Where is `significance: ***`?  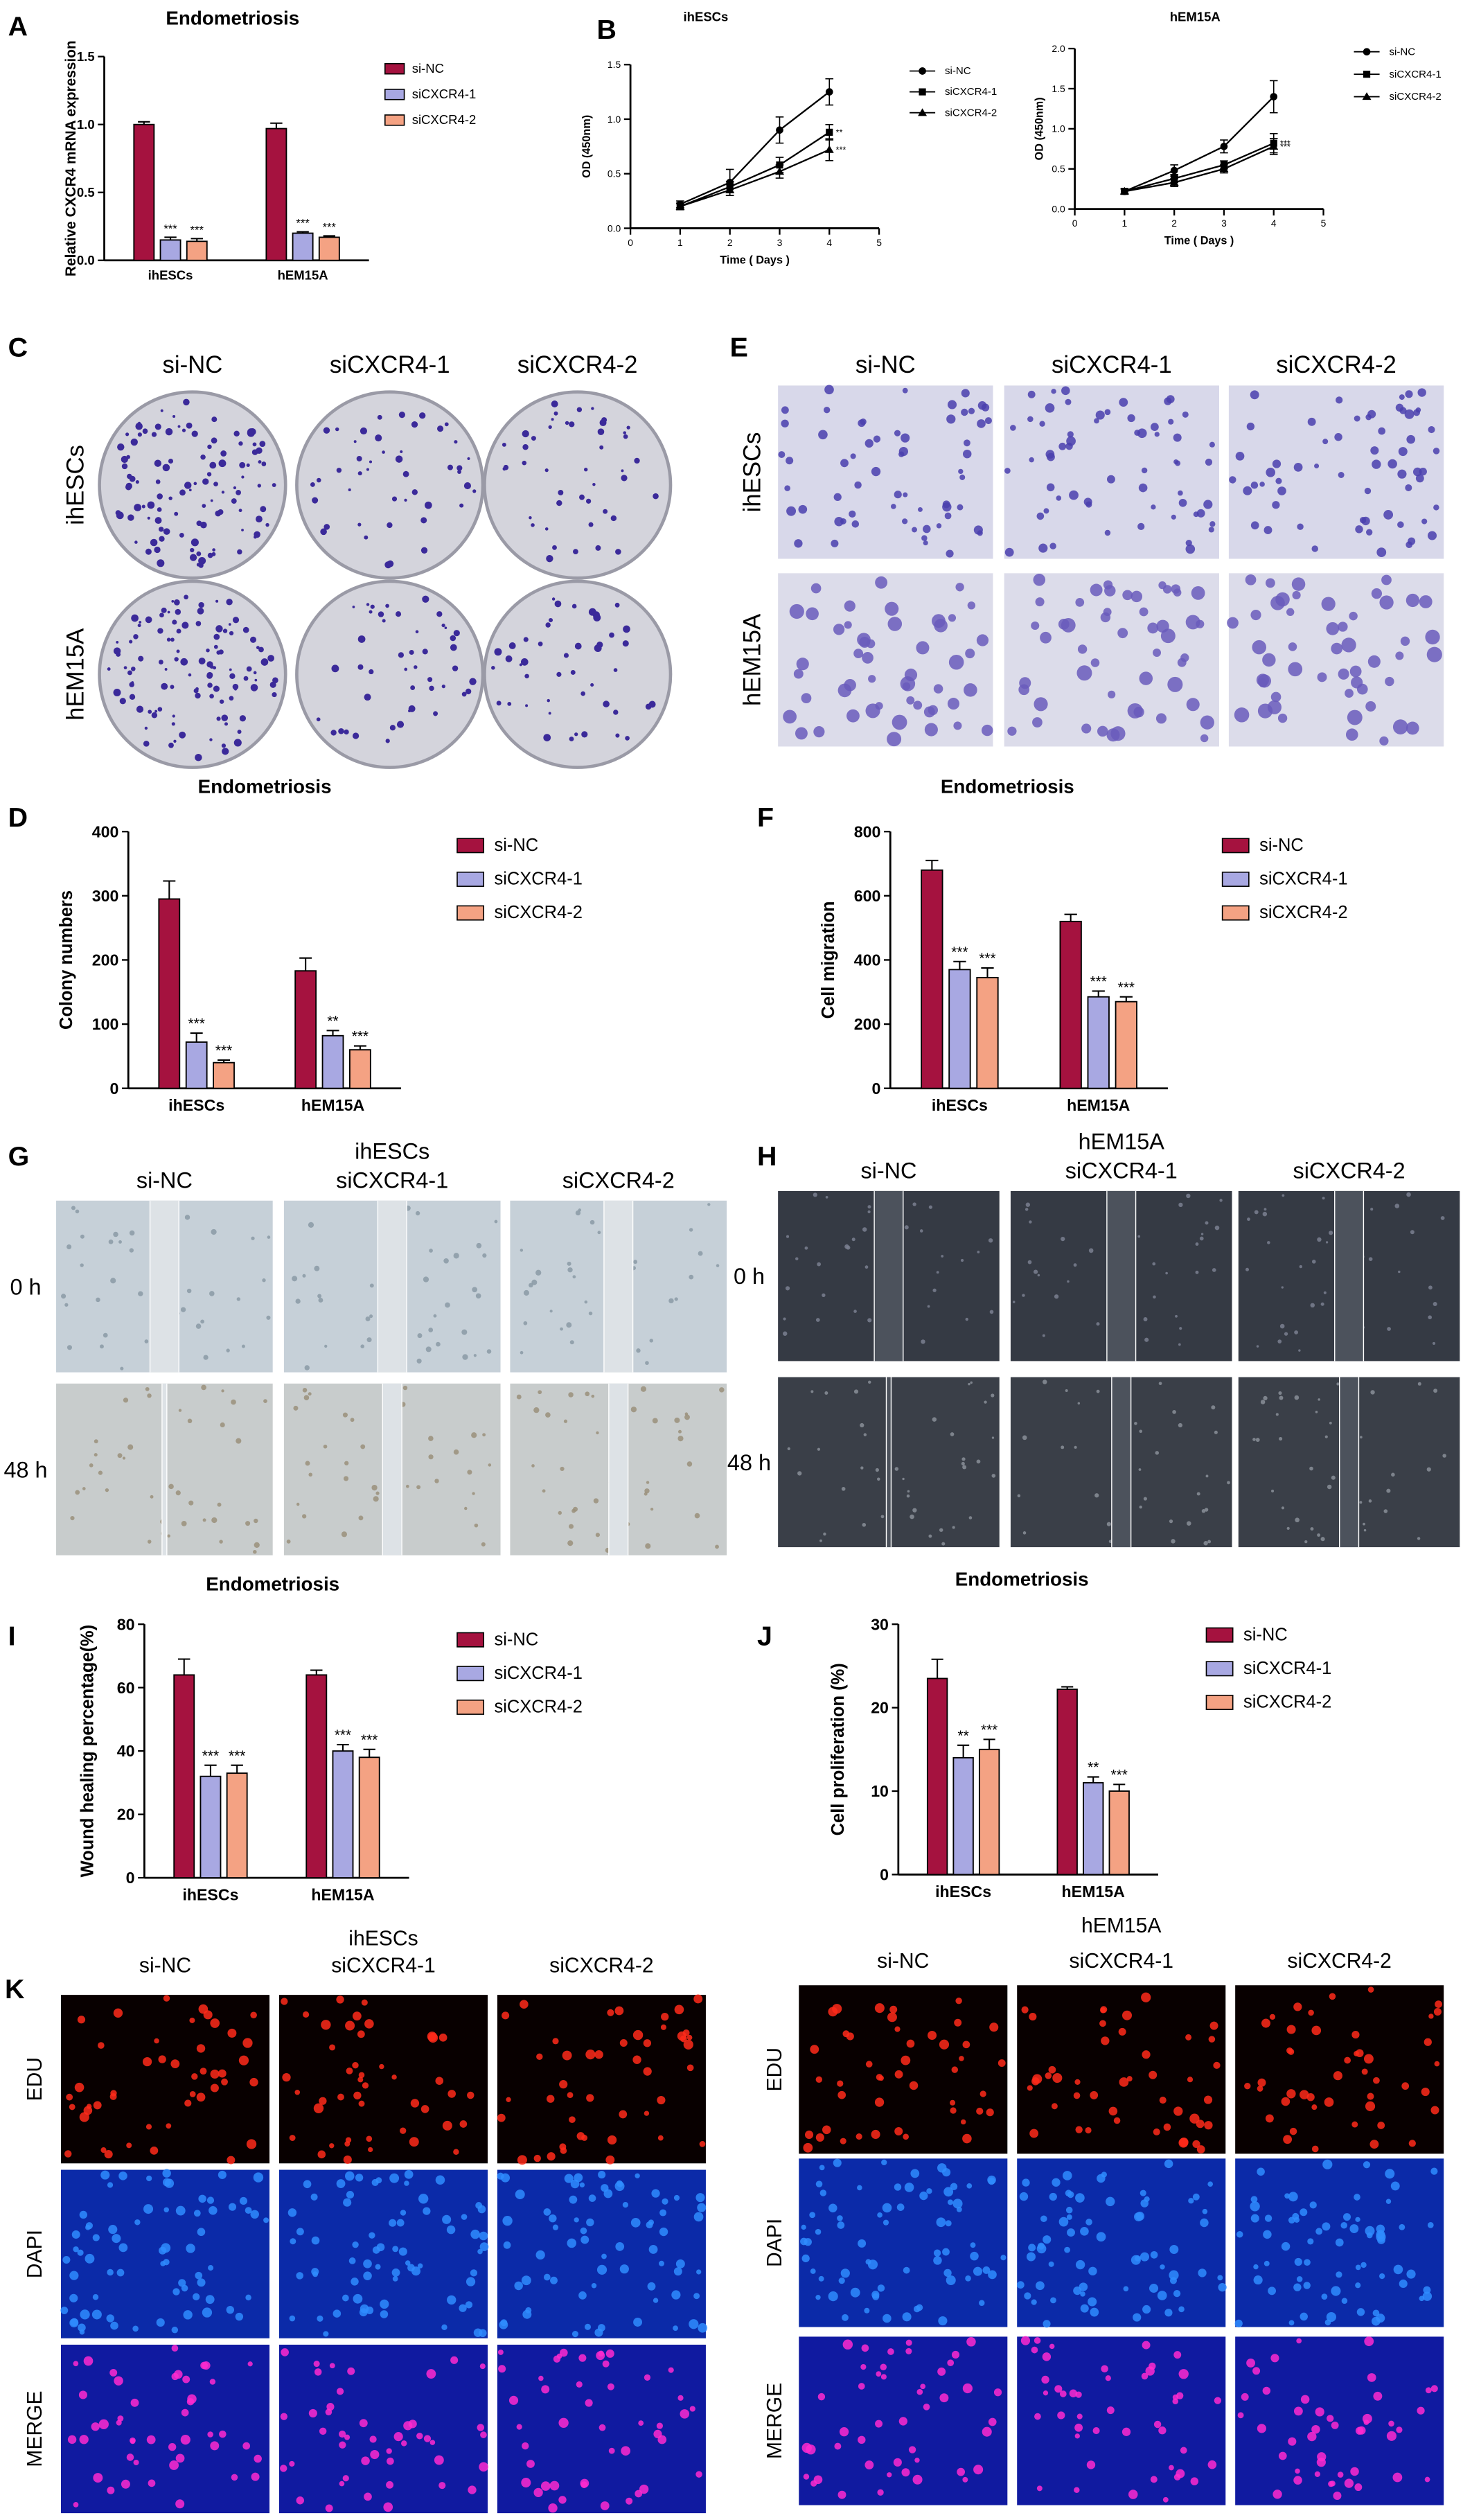
significance: *** is located at coordinates (1285, 143).